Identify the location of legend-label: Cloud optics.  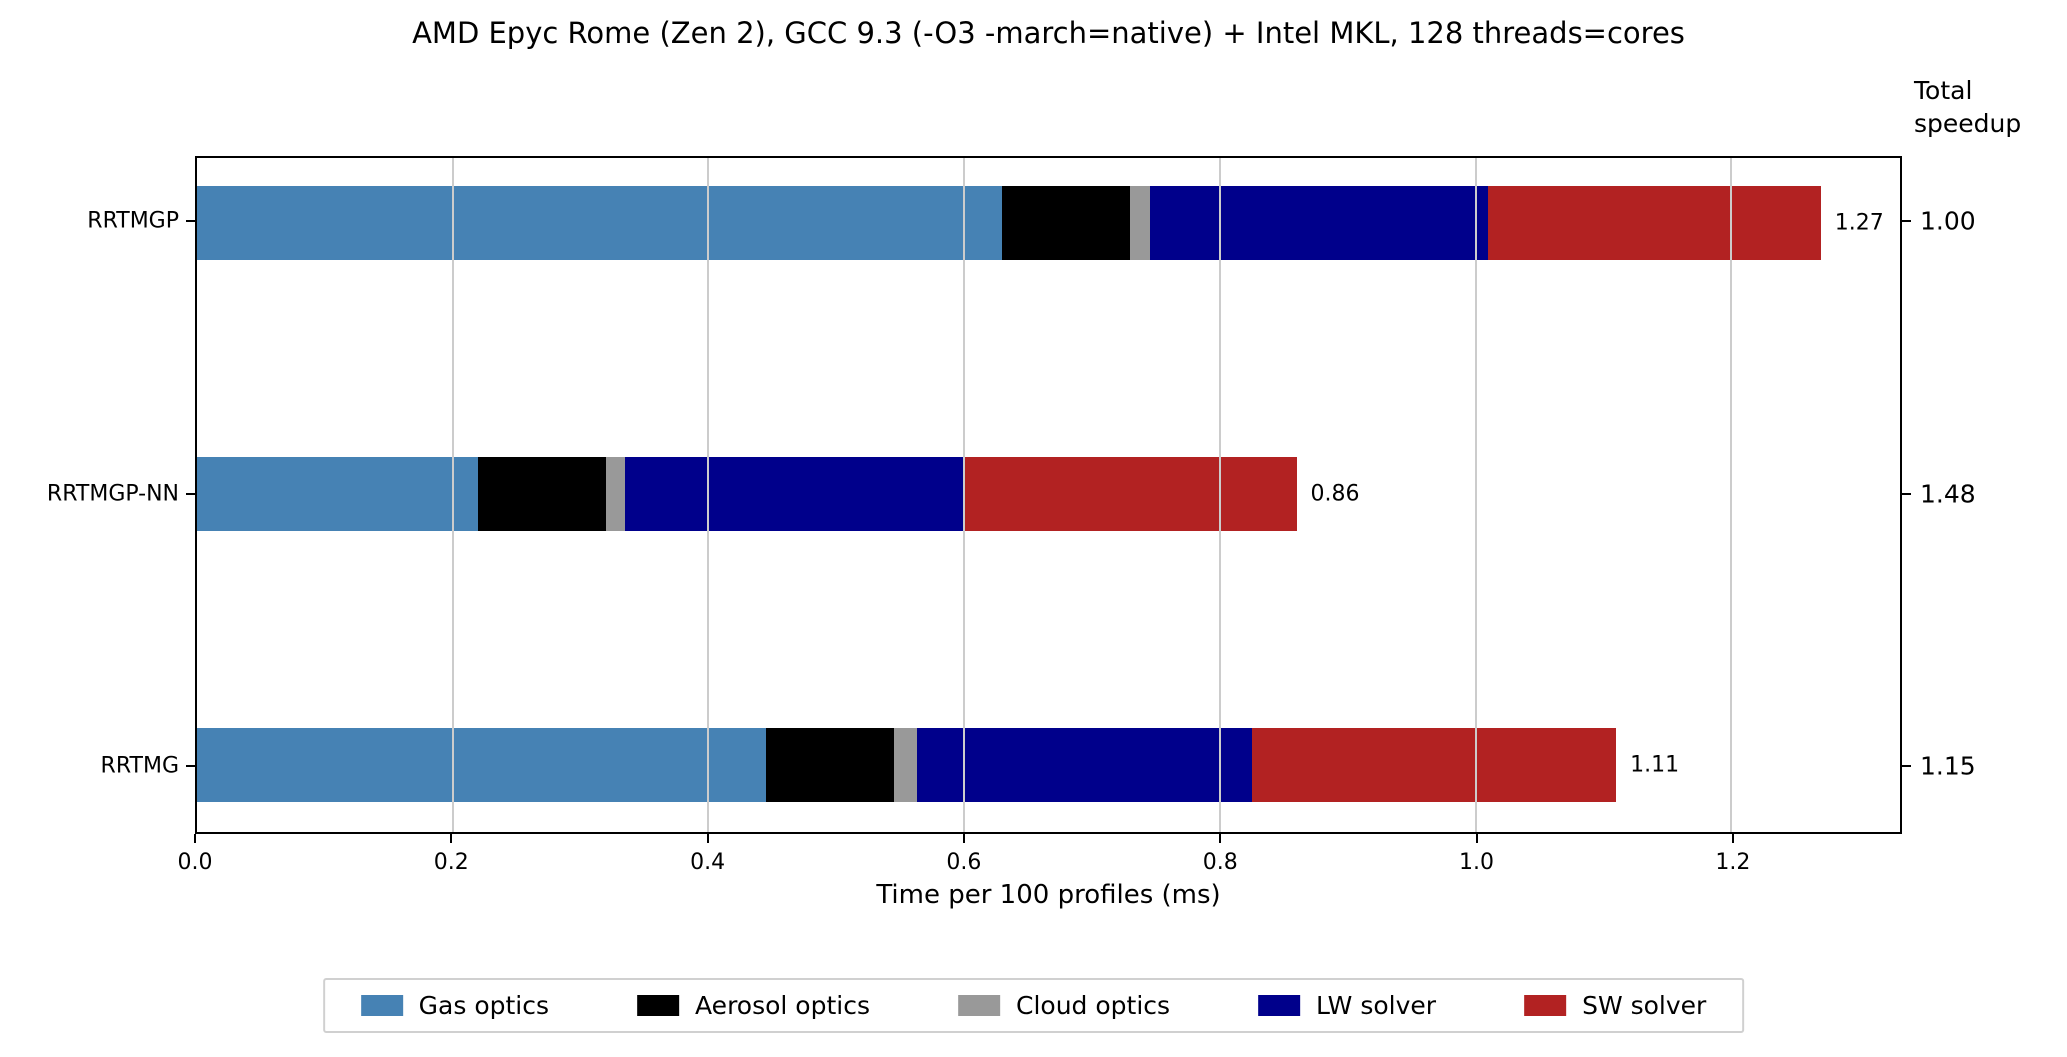
(1093, 1005).